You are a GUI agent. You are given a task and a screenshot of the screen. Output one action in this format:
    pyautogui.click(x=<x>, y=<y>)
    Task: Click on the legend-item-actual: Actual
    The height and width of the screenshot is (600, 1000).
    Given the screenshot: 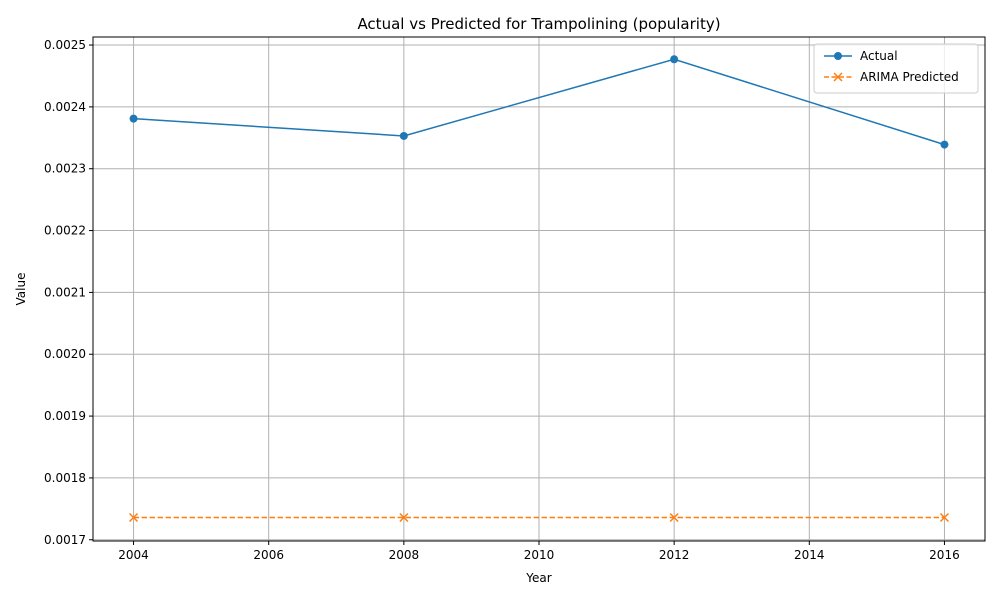 What is the action you would take?
    pyautogui.click(x=861, y=56)
    